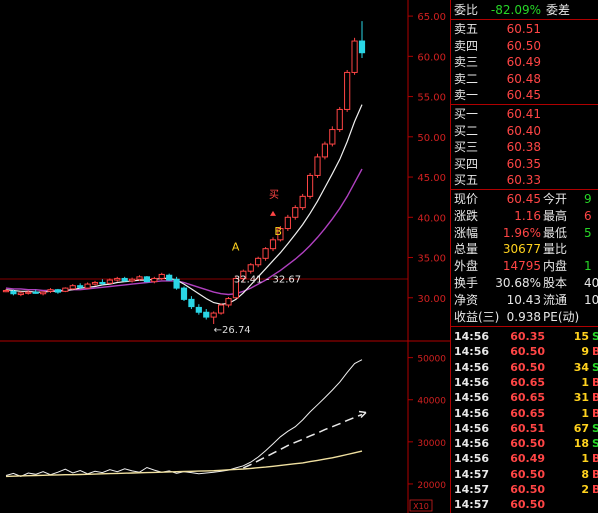  Describe the element at coordinates (515, 10) in the screenshot. I see `weibi-value: -82.09%` at that location.